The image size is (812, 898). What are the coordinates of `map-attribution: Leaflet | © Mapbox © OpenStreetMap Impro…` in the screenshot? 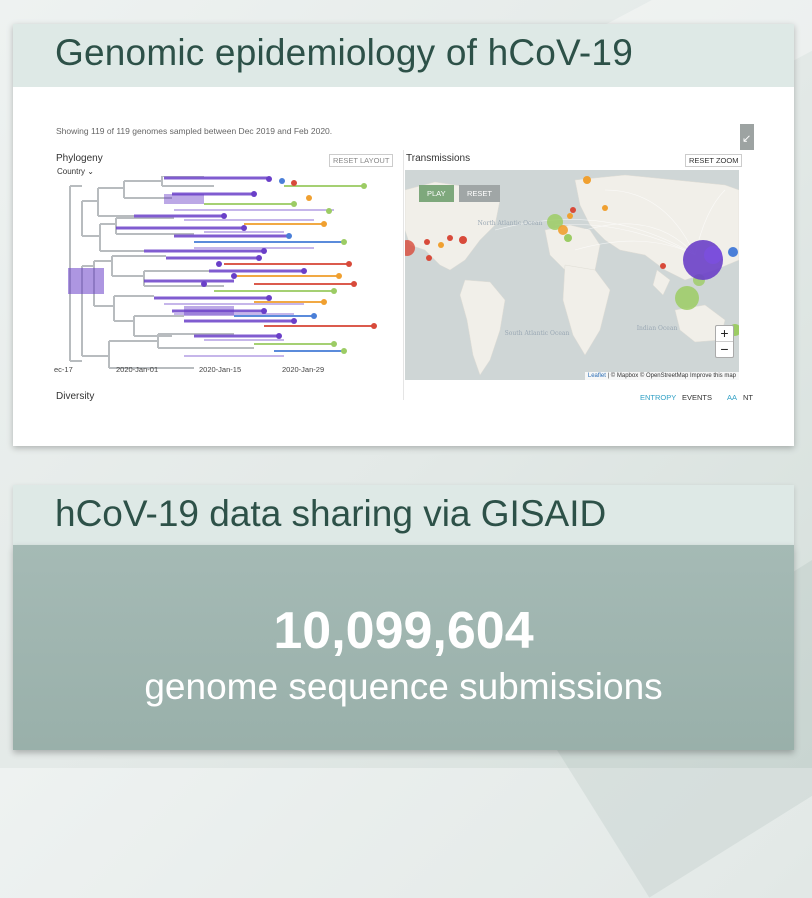 It's located at (661, 376).